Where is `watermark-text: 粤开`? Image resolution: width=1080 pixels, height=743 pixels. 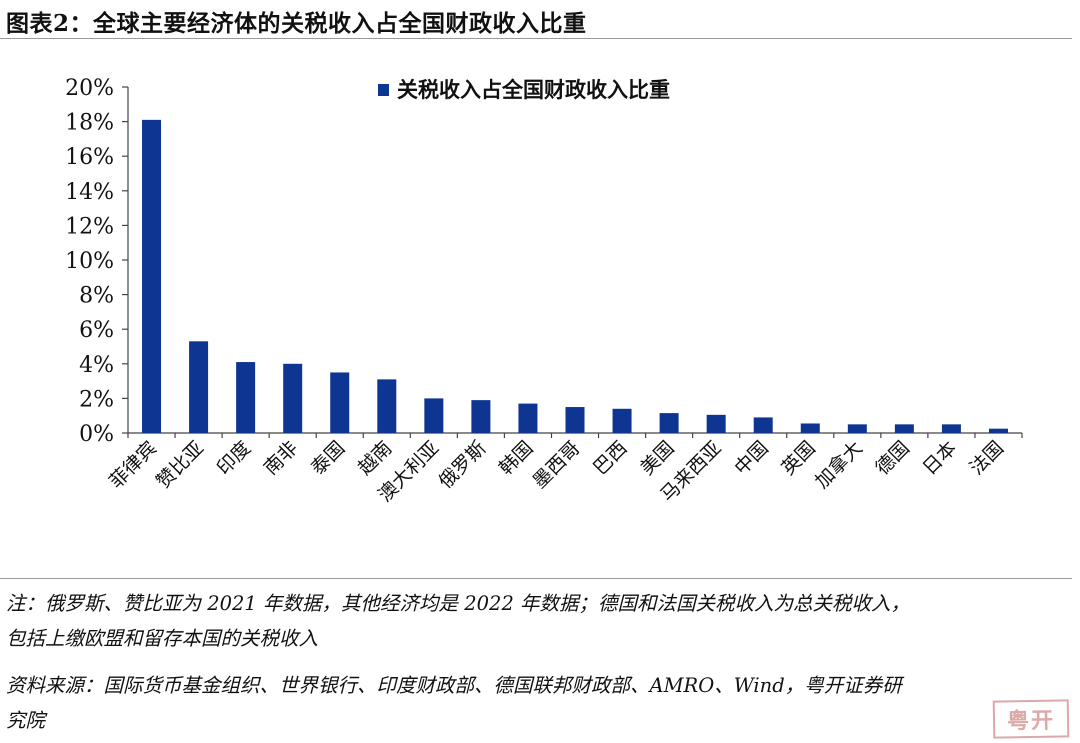
watermark-text: 粤开 is located at coordinates (1031, 721).